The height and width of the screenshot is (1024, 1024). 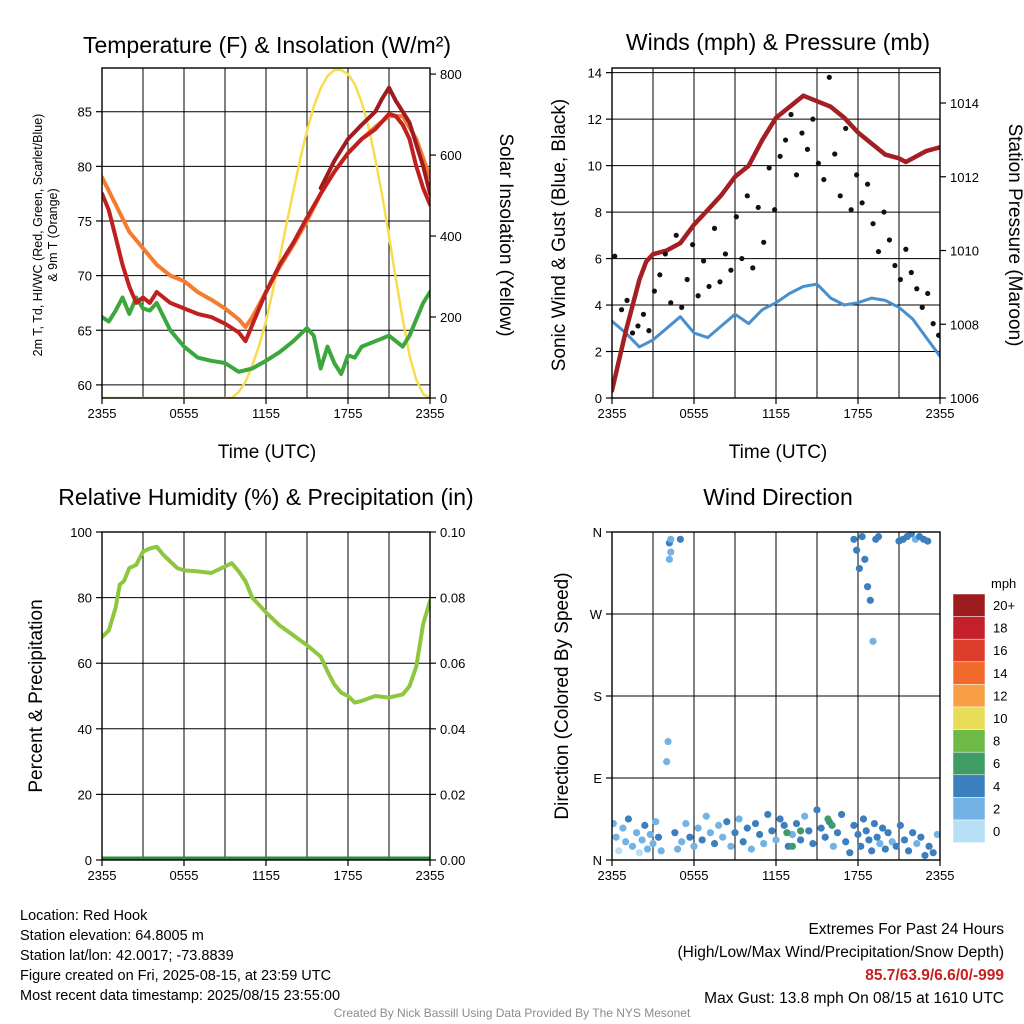 I want to click on temp-y-tick-label: 85, so click(x=85, y=112).